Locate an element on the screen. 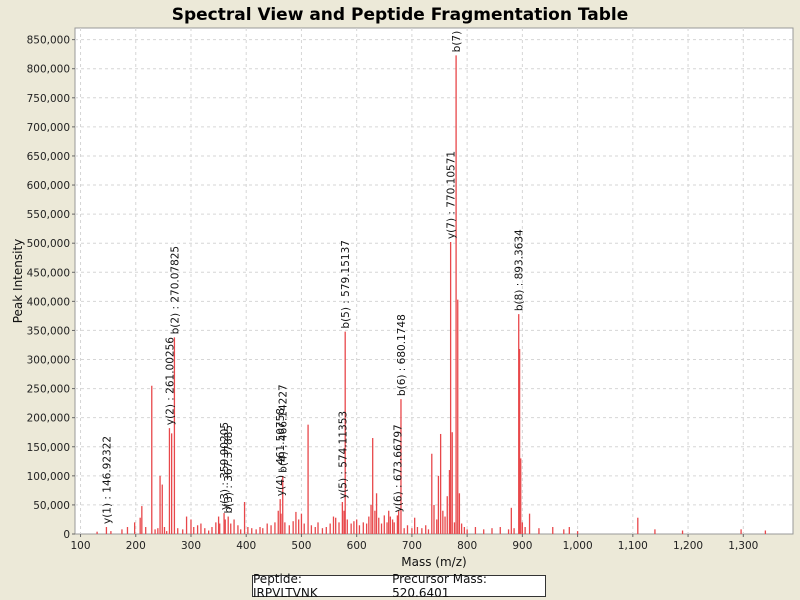 This screenshot has width=800, height=600. y-tick-label: 200,000 is located at coordinates (48, 419).